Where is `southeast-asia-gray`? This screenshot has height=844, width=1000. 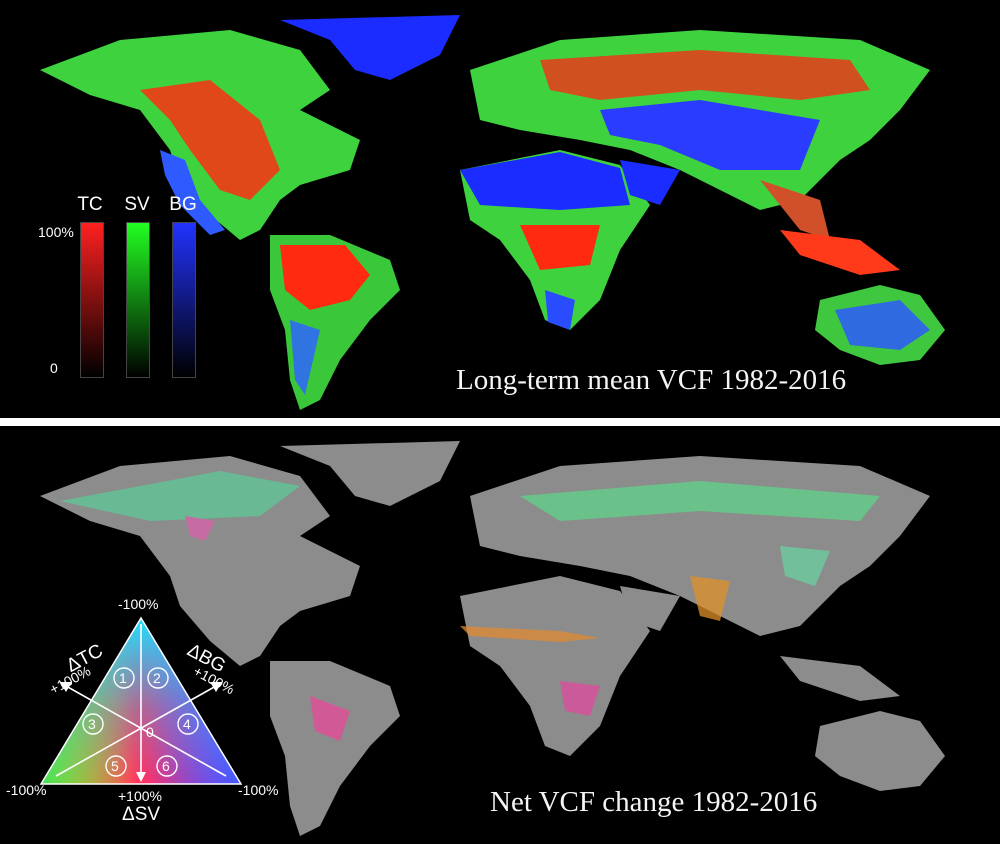 southeast-asia-gray is located at coordinates (840, 678).